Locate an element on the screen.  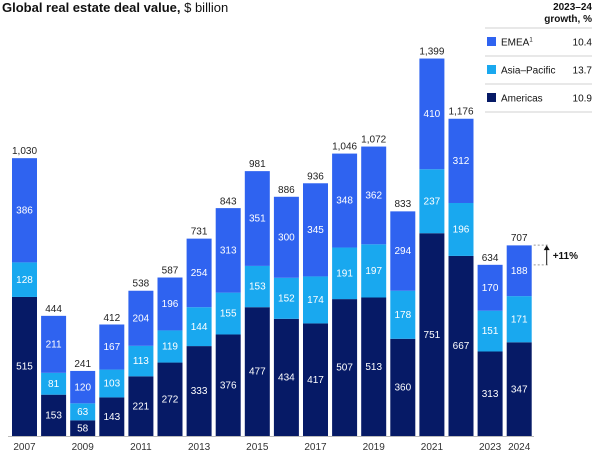
total-label-2023: 634 is located at coordinates (490, 258).